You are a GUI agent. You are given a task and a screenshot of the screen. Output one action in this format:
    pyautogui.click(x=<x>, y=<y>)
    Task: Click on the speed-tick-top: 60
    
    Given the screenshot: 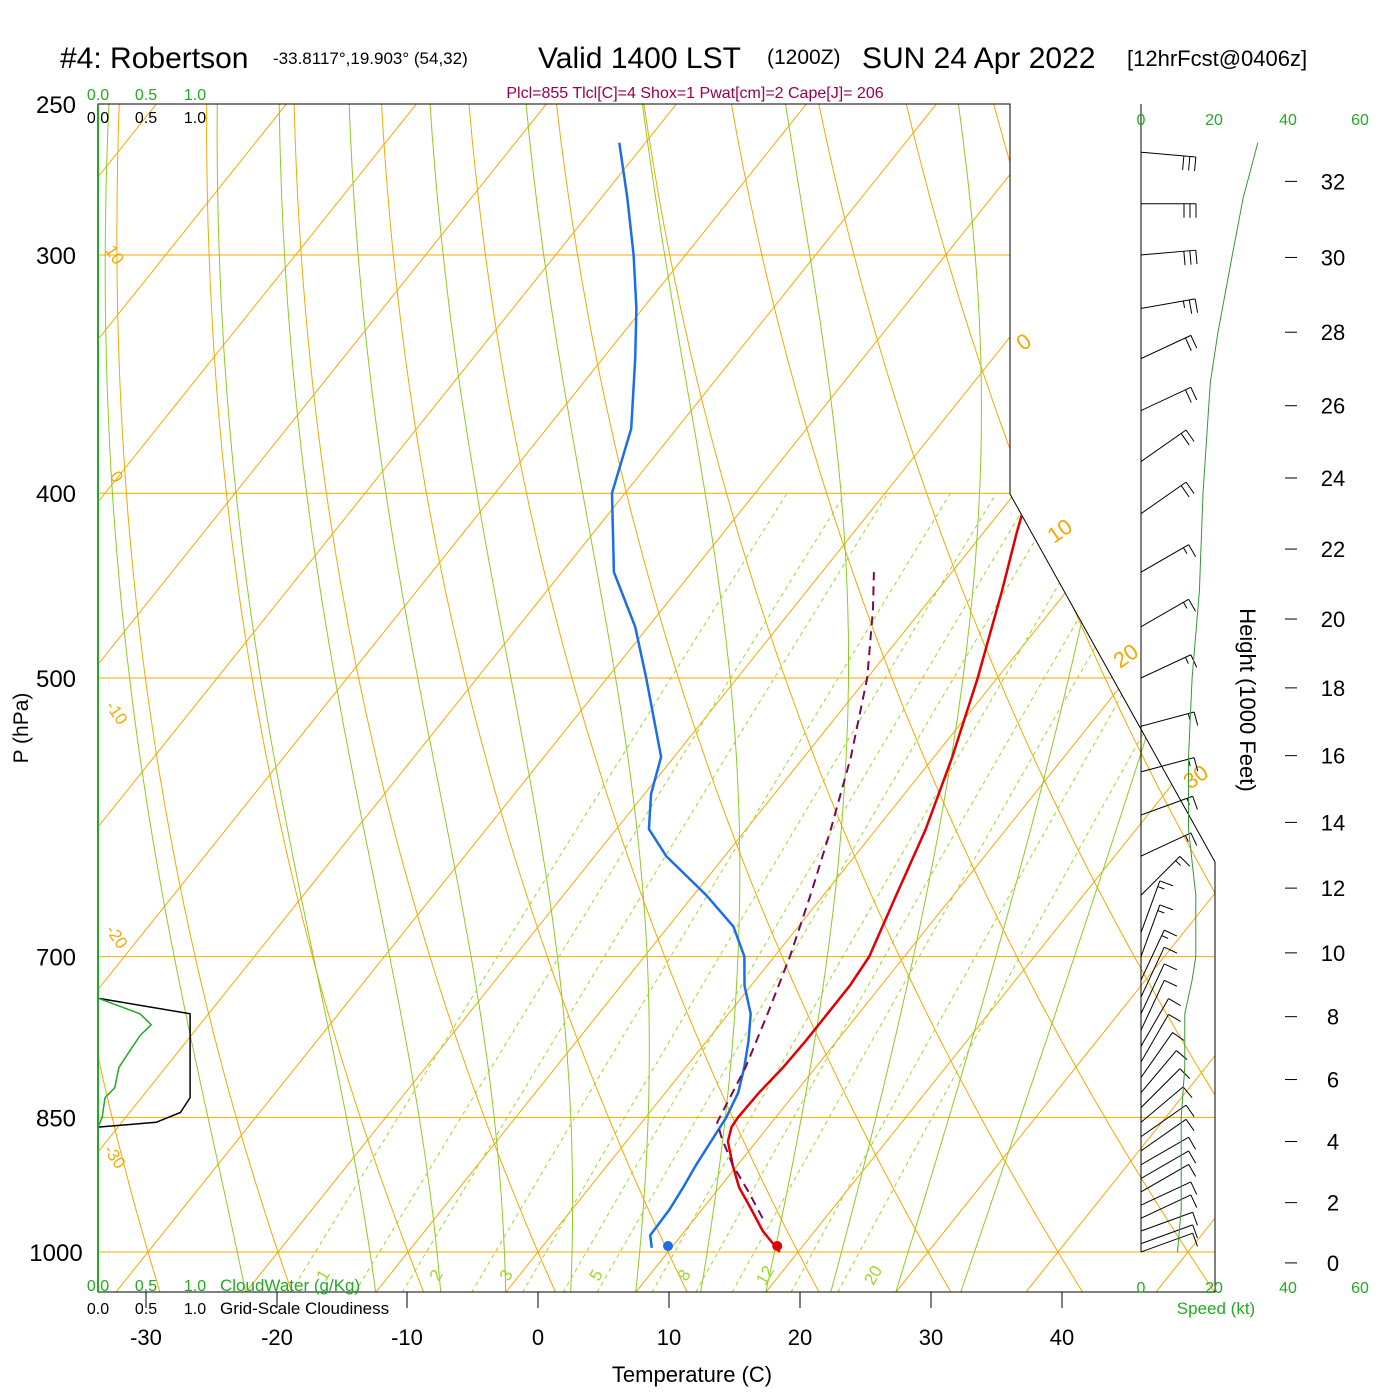 What is the action you would take?
    pyautogui.click(x=1360, y=120)
    